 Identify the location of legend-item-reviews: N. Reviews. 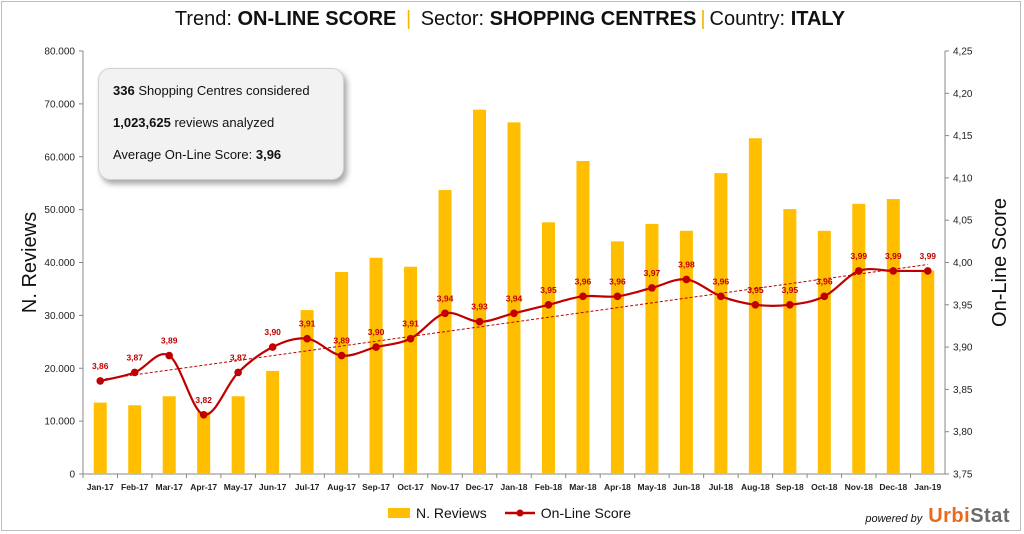
(437, 513).